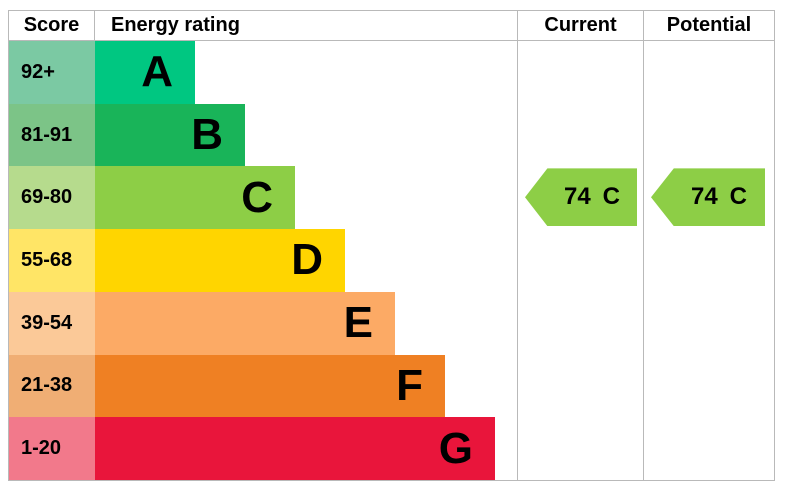  I want to click on band-letter-b: B, so click(207, 135).